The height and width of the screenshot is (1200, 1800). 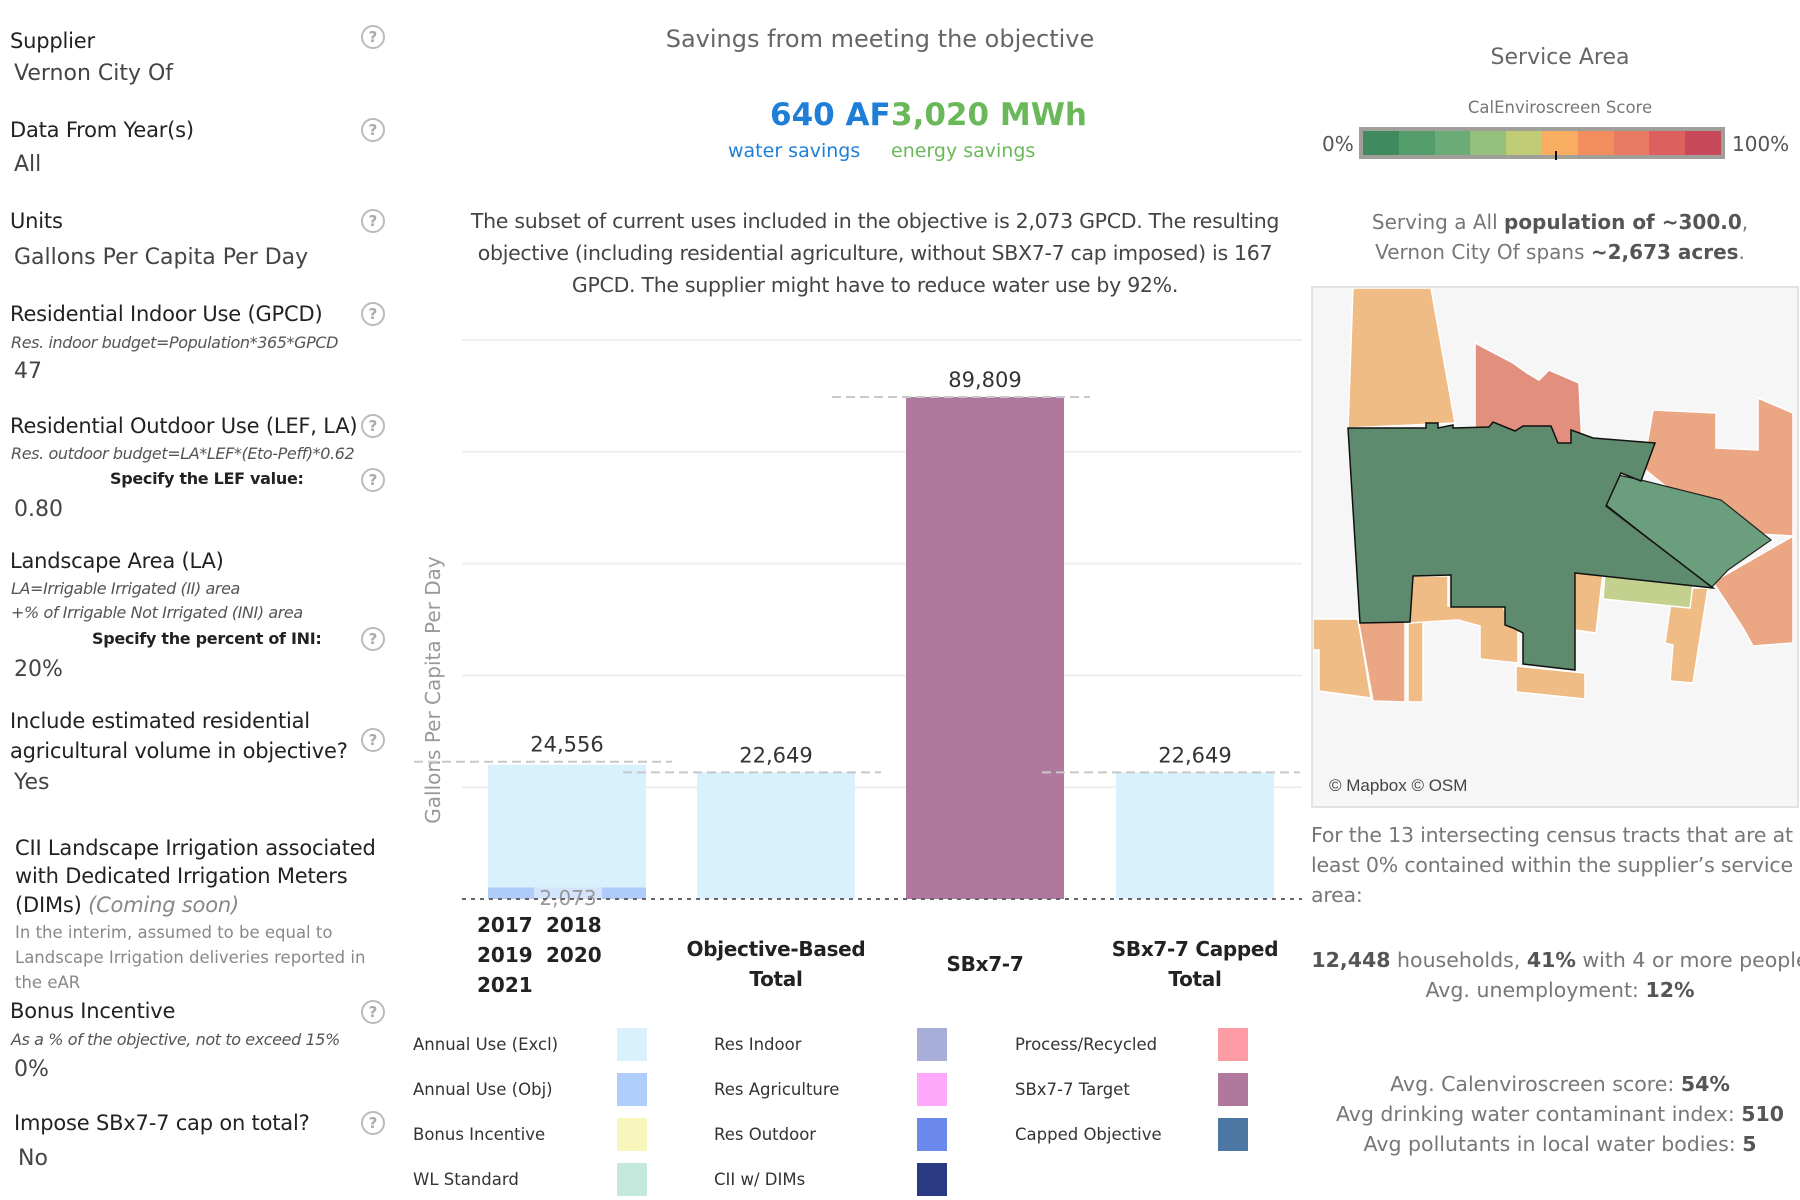 I want to click on bonus-input: 0%, so click(x=31, y=1069).